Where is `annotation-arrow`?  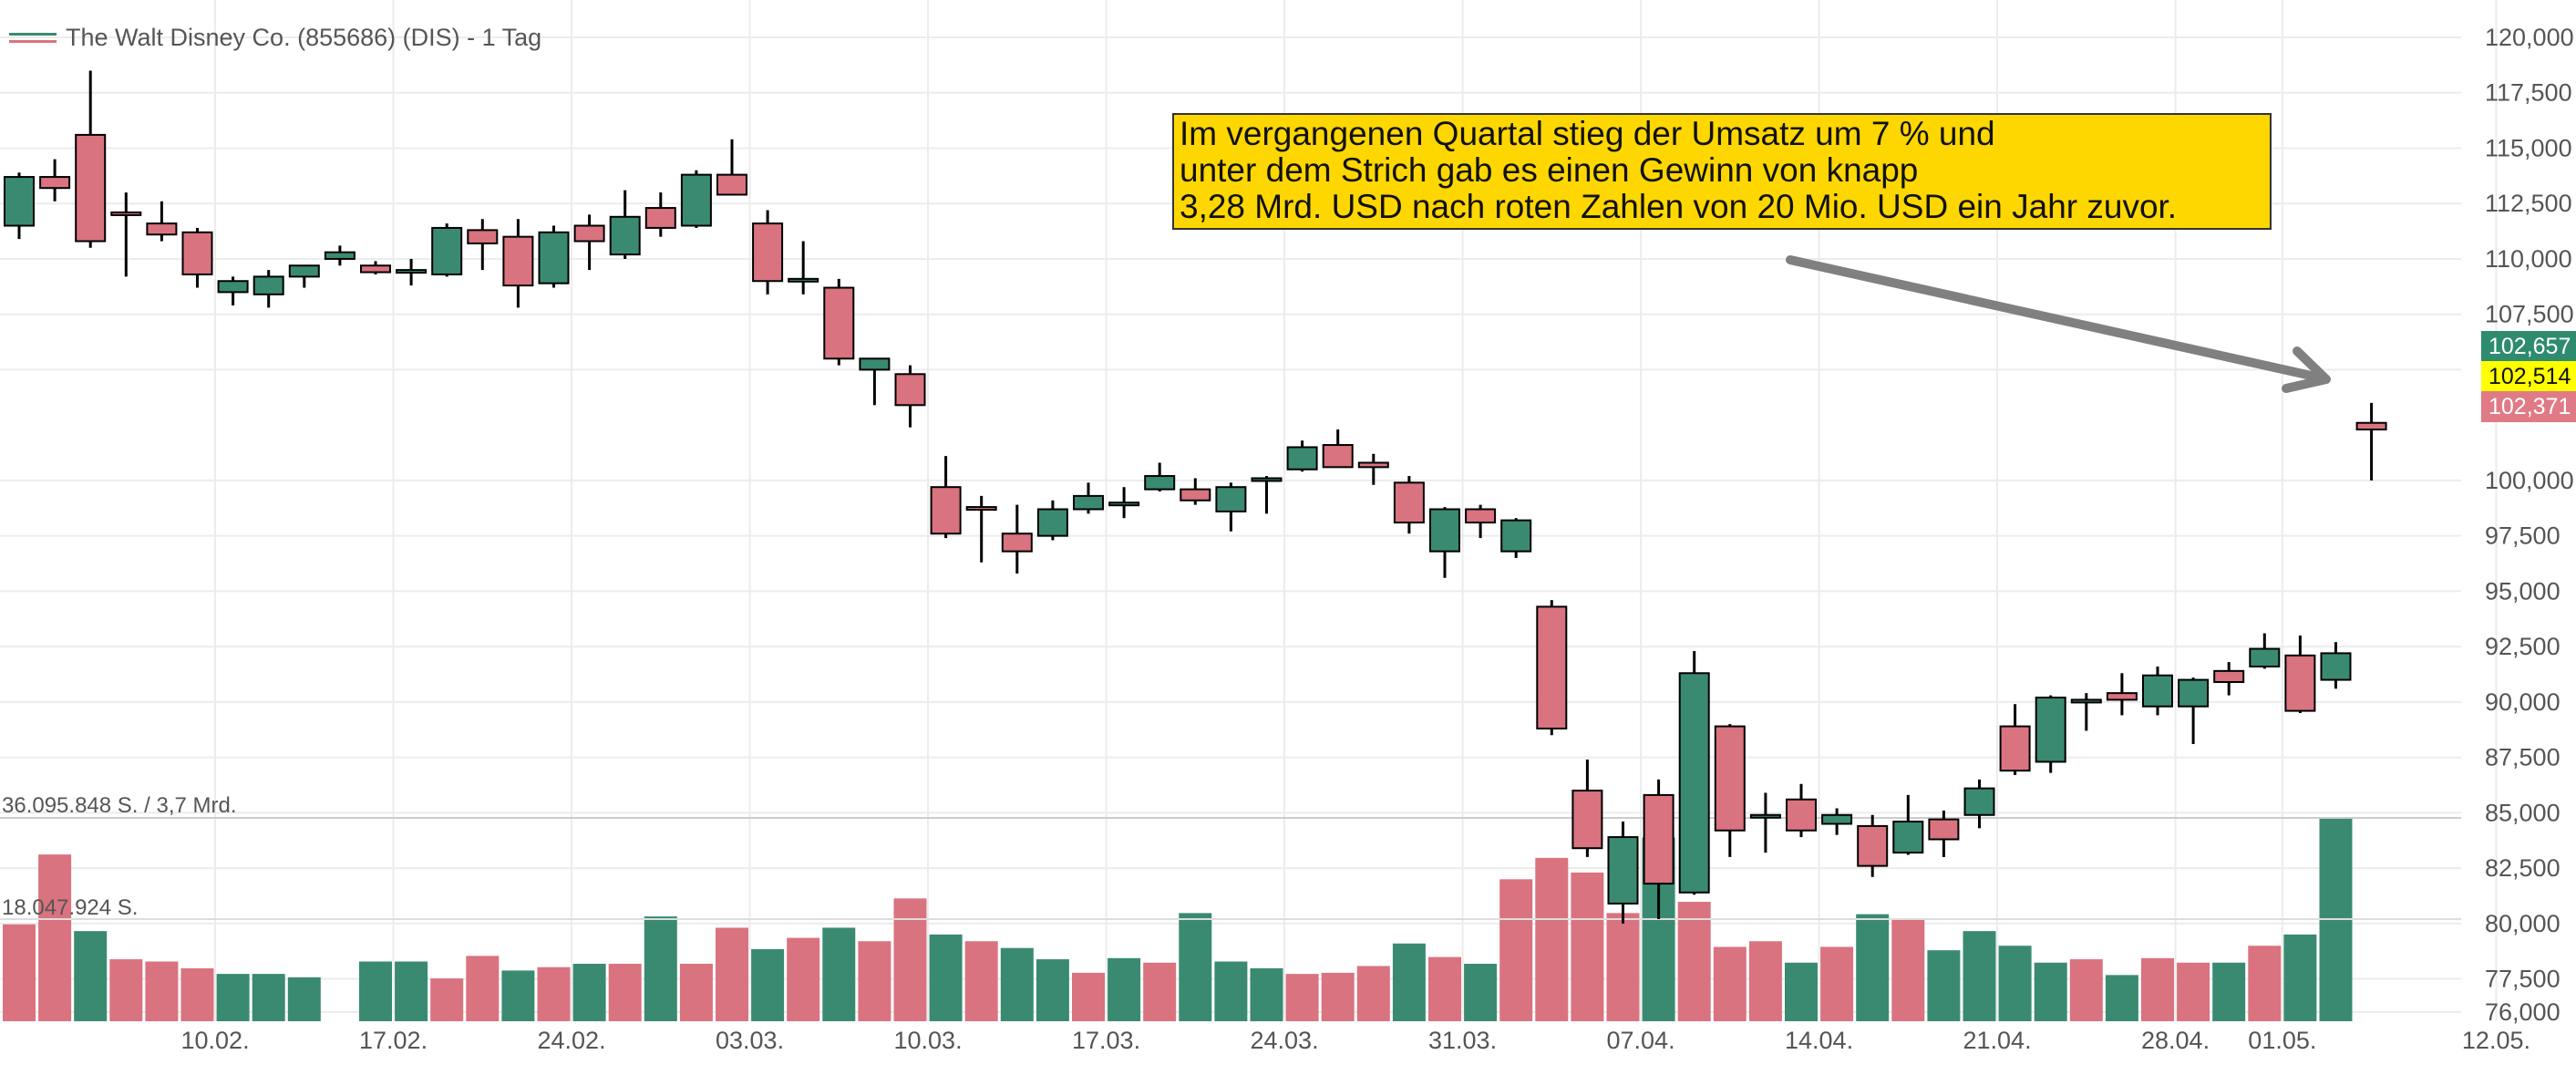 annotation-arrow is located at coordinates (2058, 324).